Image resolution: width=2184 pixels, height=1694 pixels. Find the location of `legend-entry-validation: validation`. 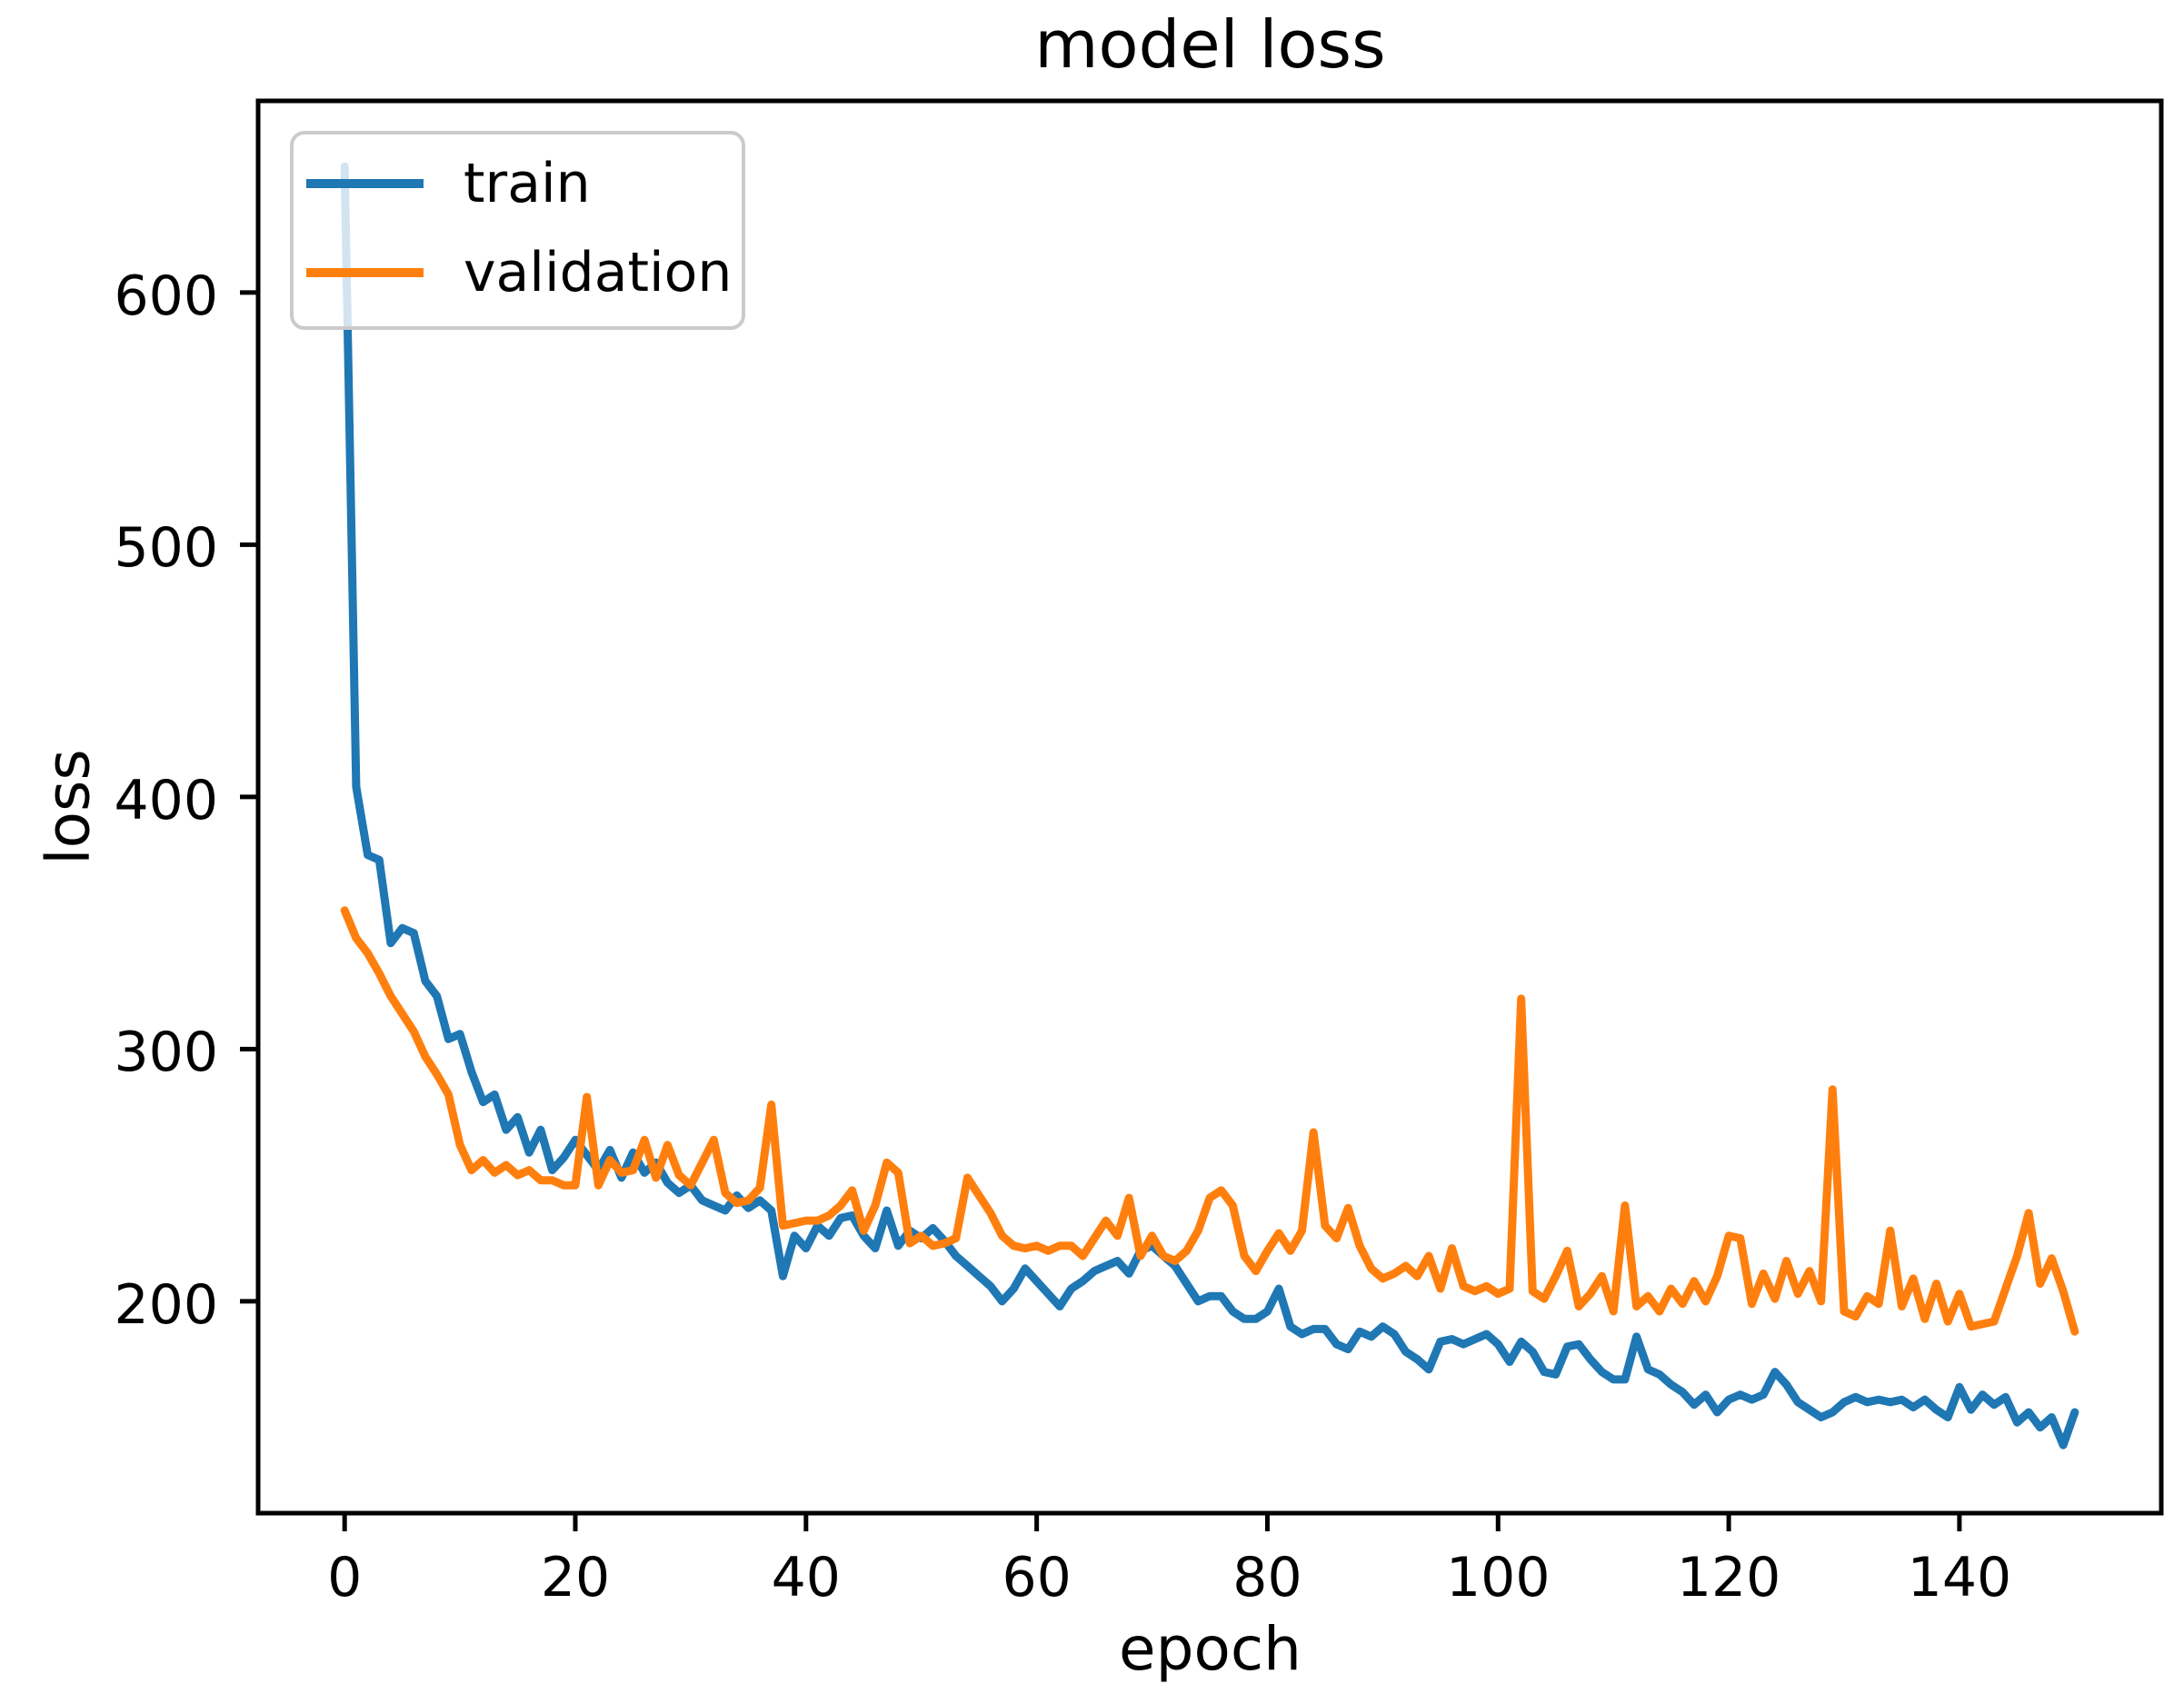

legend-entry-validation: validation is located at coordinates (518, 272).